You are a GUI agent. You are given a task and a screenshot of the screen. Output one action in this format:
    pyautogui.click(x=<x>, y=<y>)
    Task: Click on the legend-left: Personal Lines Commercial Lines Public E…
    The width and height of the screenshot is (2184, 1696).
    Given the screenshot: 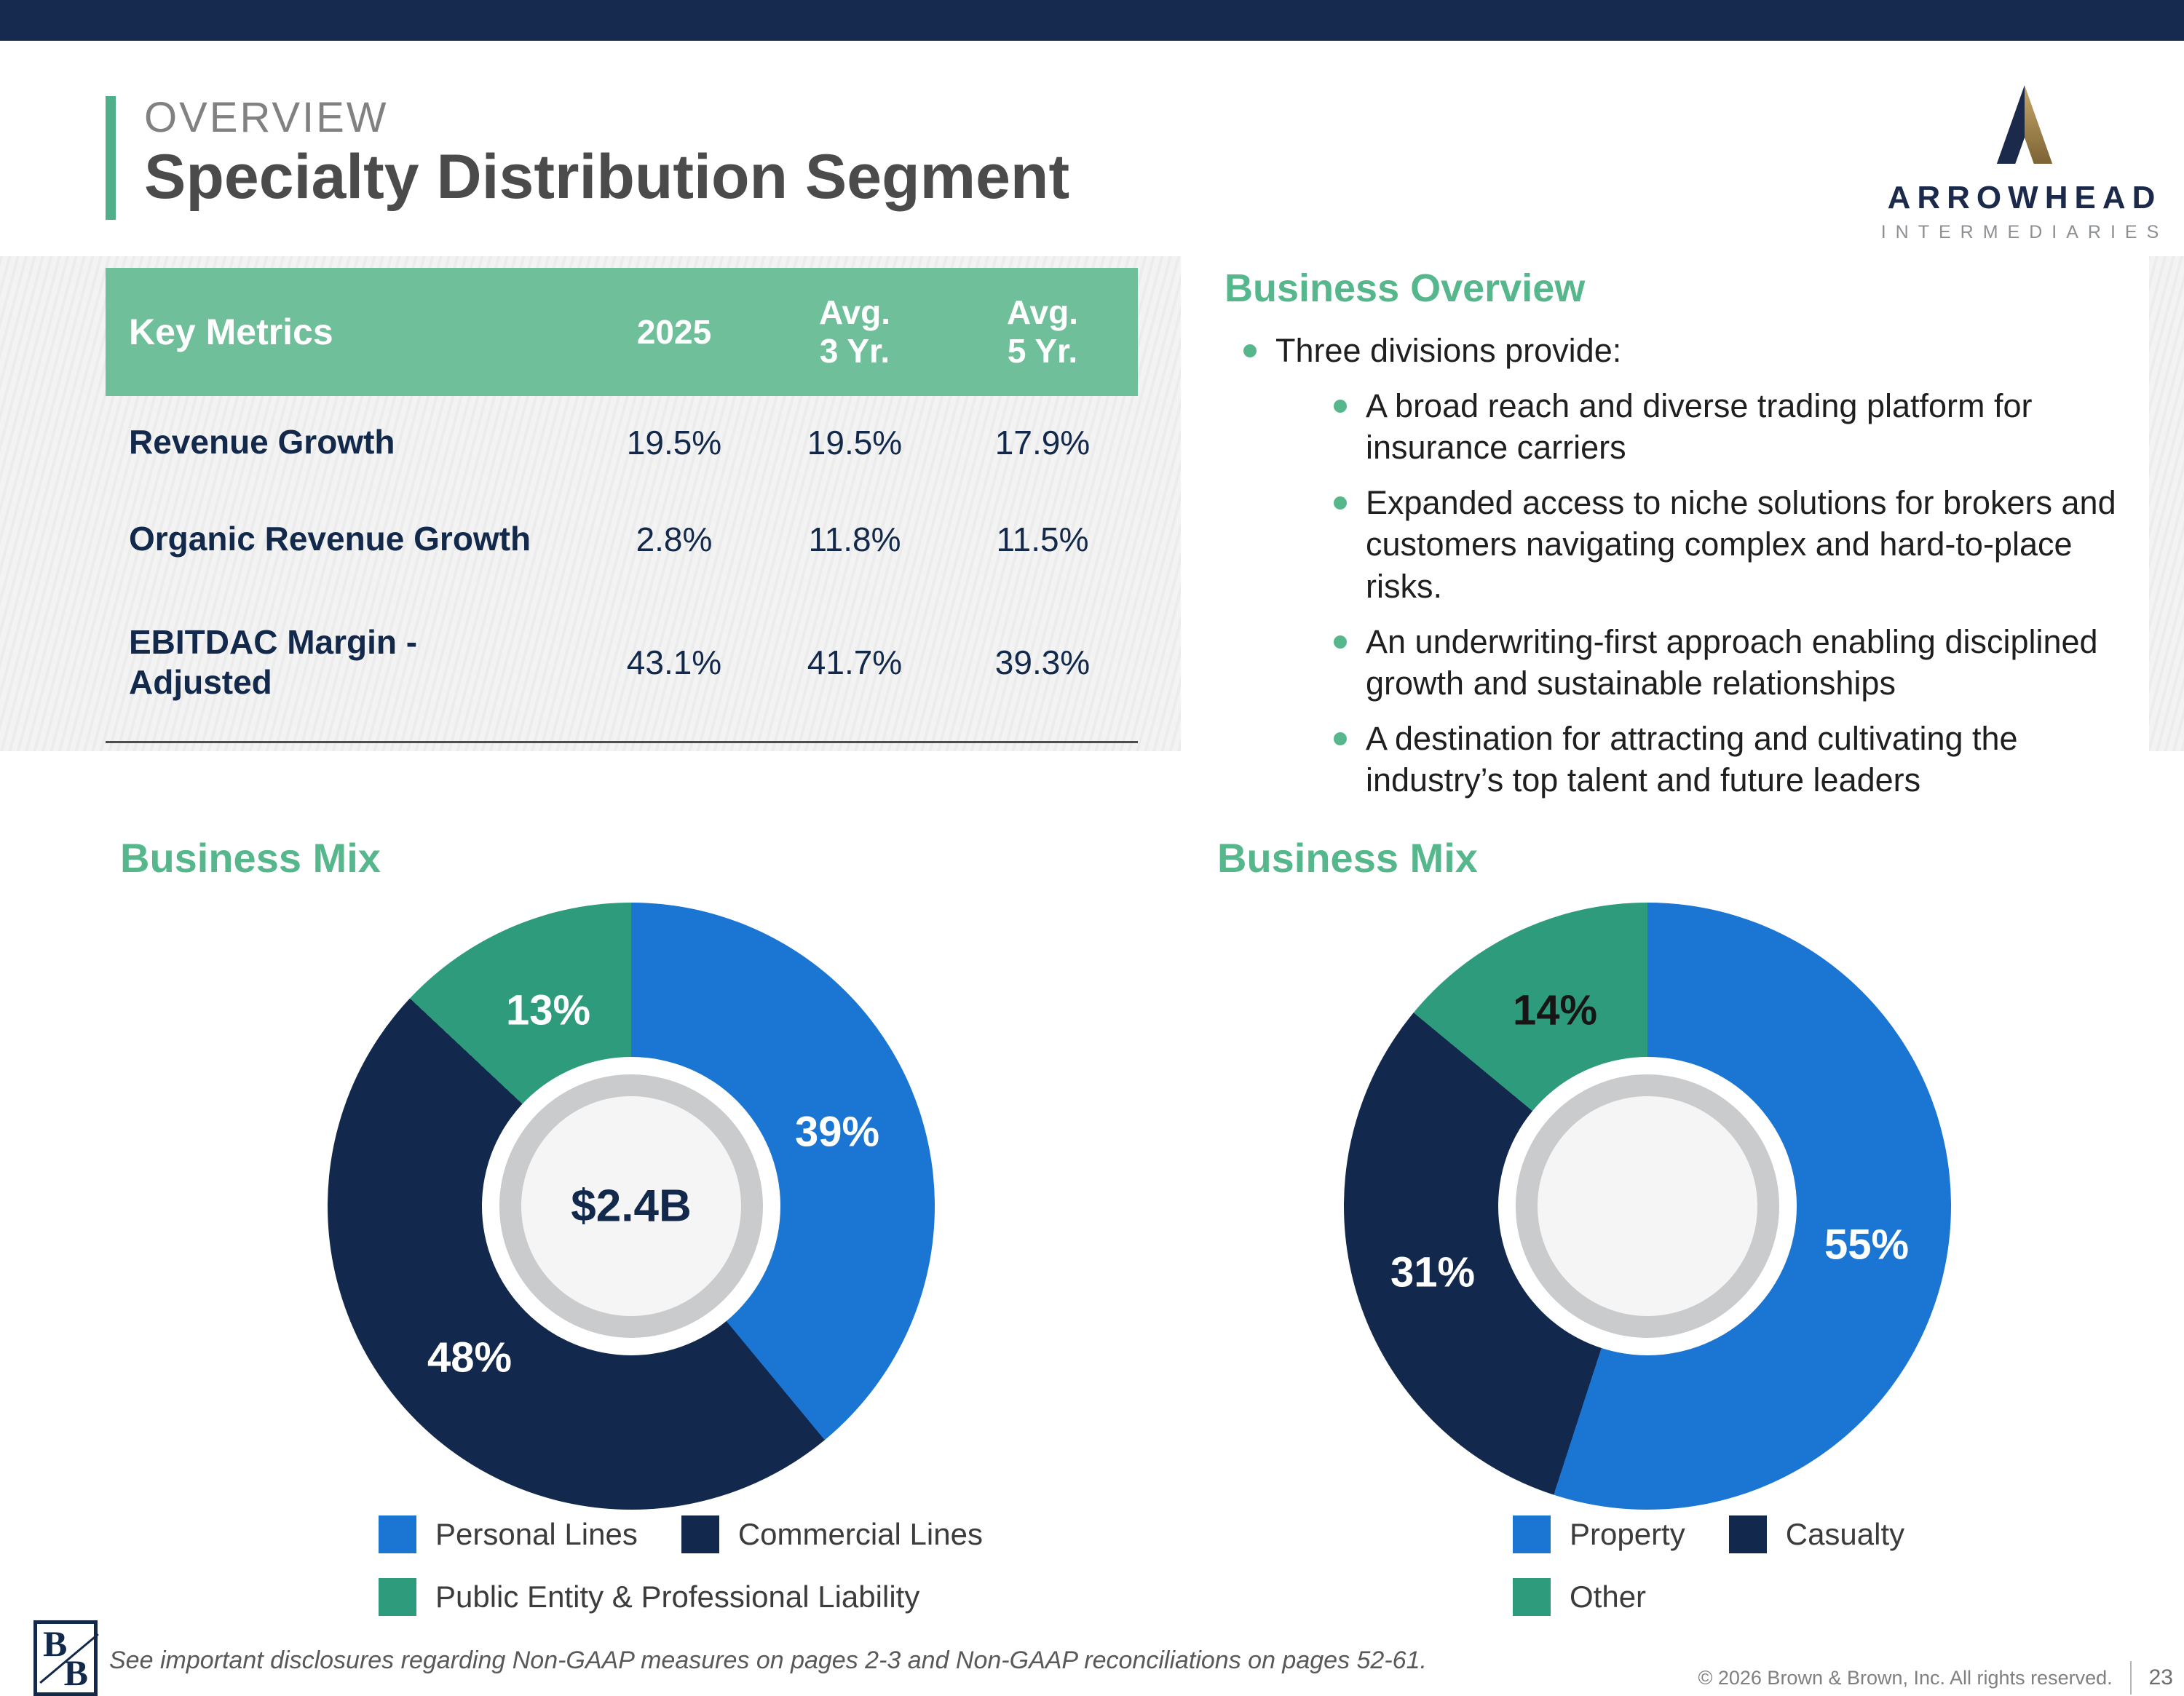 What is the action you would take?
    pyautogui.click(x=681, y=1565)
    